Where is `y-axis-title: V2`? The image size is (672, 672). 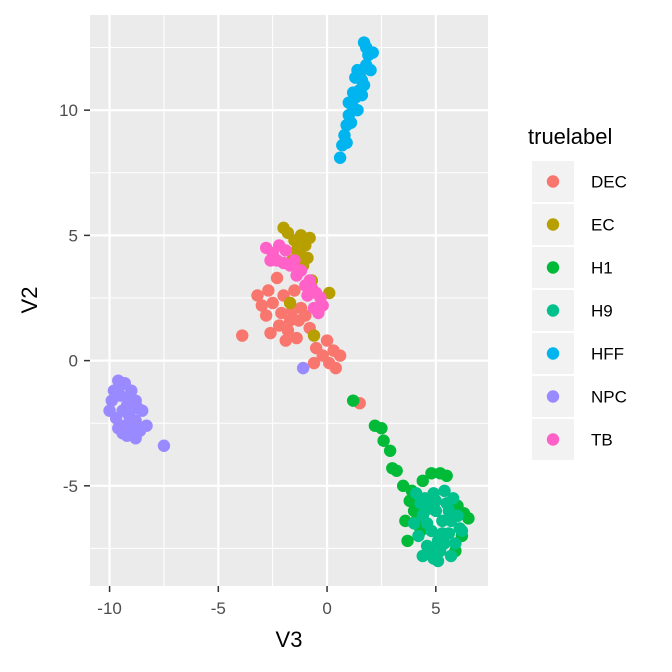 y-axis-title: V2 is located at coordinates (29, 300).